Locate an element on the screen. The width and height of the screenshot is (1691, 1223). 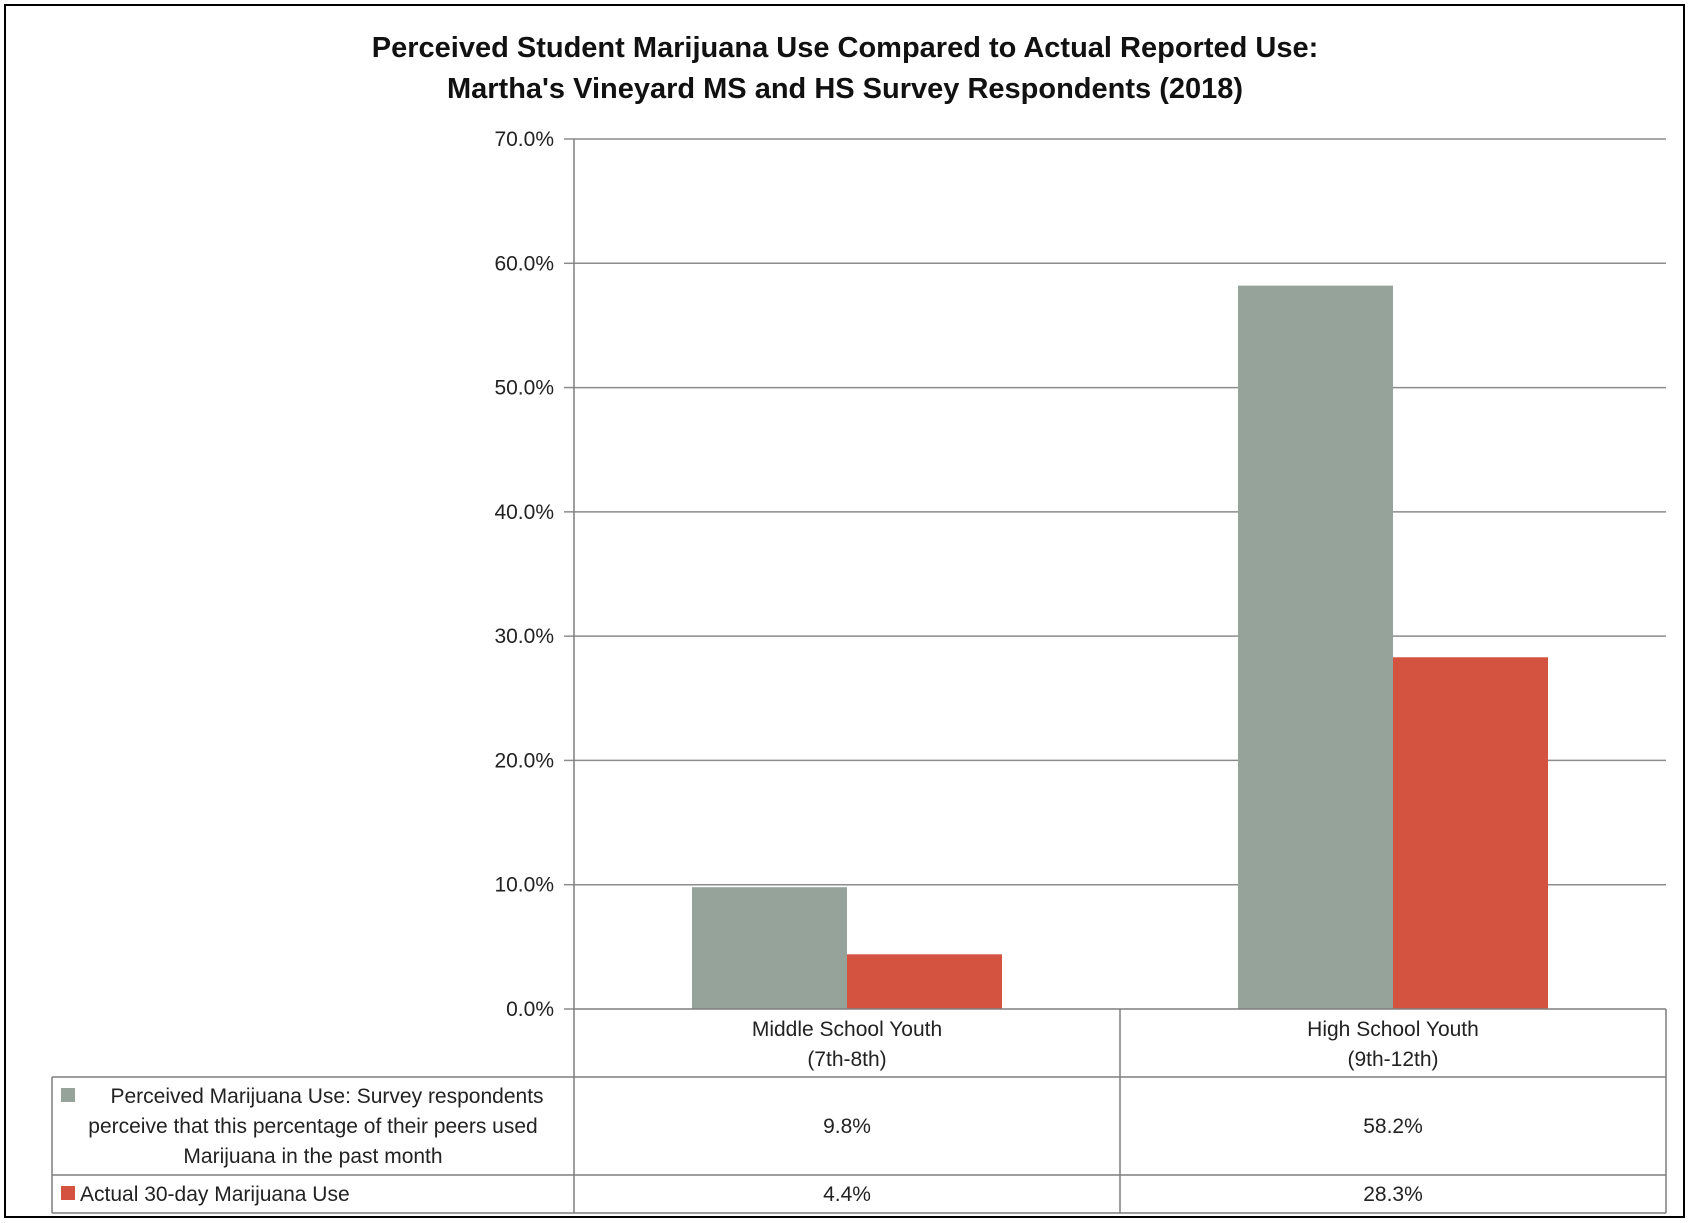
y-tick-label: 50.0% is located at coordinates (524, 388).